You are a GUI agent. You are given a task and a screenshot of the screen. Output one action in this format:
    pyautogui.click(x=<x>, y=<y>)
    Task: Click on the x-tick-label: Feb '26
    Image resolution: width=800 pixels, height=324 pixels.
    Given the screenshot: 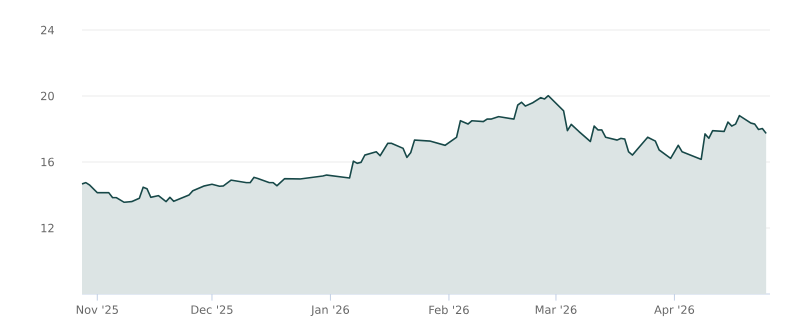 What is the action you would take?
    pyautogui.click(x=449, y=309)
    